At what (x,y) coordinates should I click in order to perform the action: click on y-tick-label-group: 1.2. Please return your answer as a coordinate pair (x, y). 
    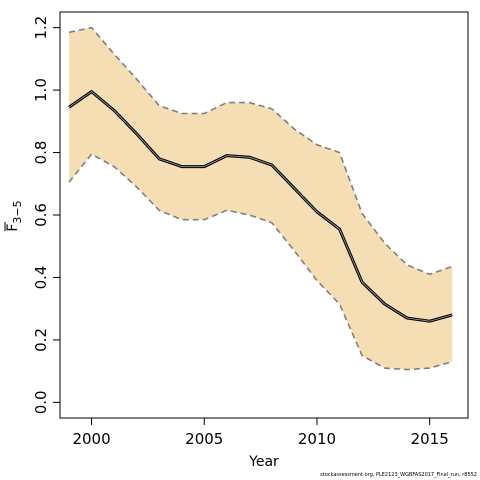
    Looking at the image, I should click on (41, 28).